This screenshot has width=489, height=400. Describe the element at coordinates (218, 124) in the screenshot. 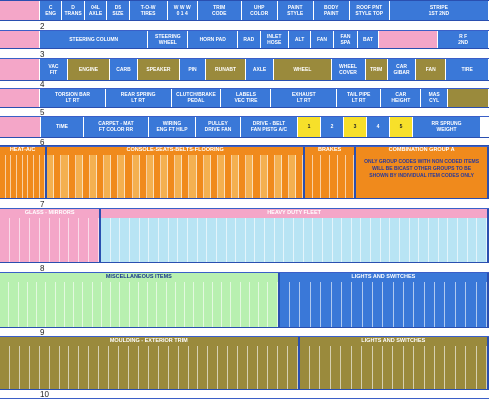

I see `field-label: PULLEY` at that location.